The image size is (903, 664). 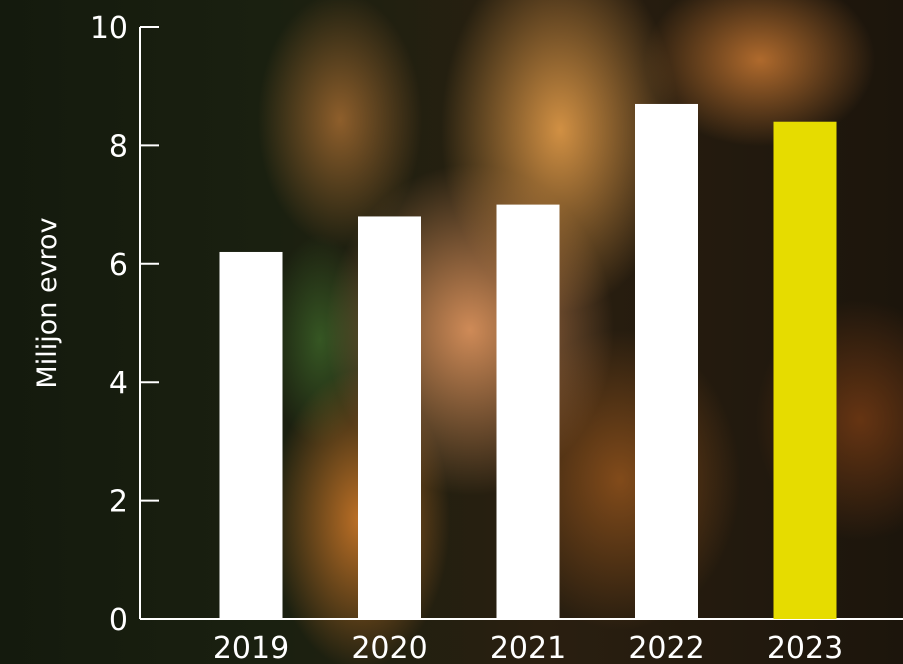 I want to click on bar-2021, so click(x=528, y=411).